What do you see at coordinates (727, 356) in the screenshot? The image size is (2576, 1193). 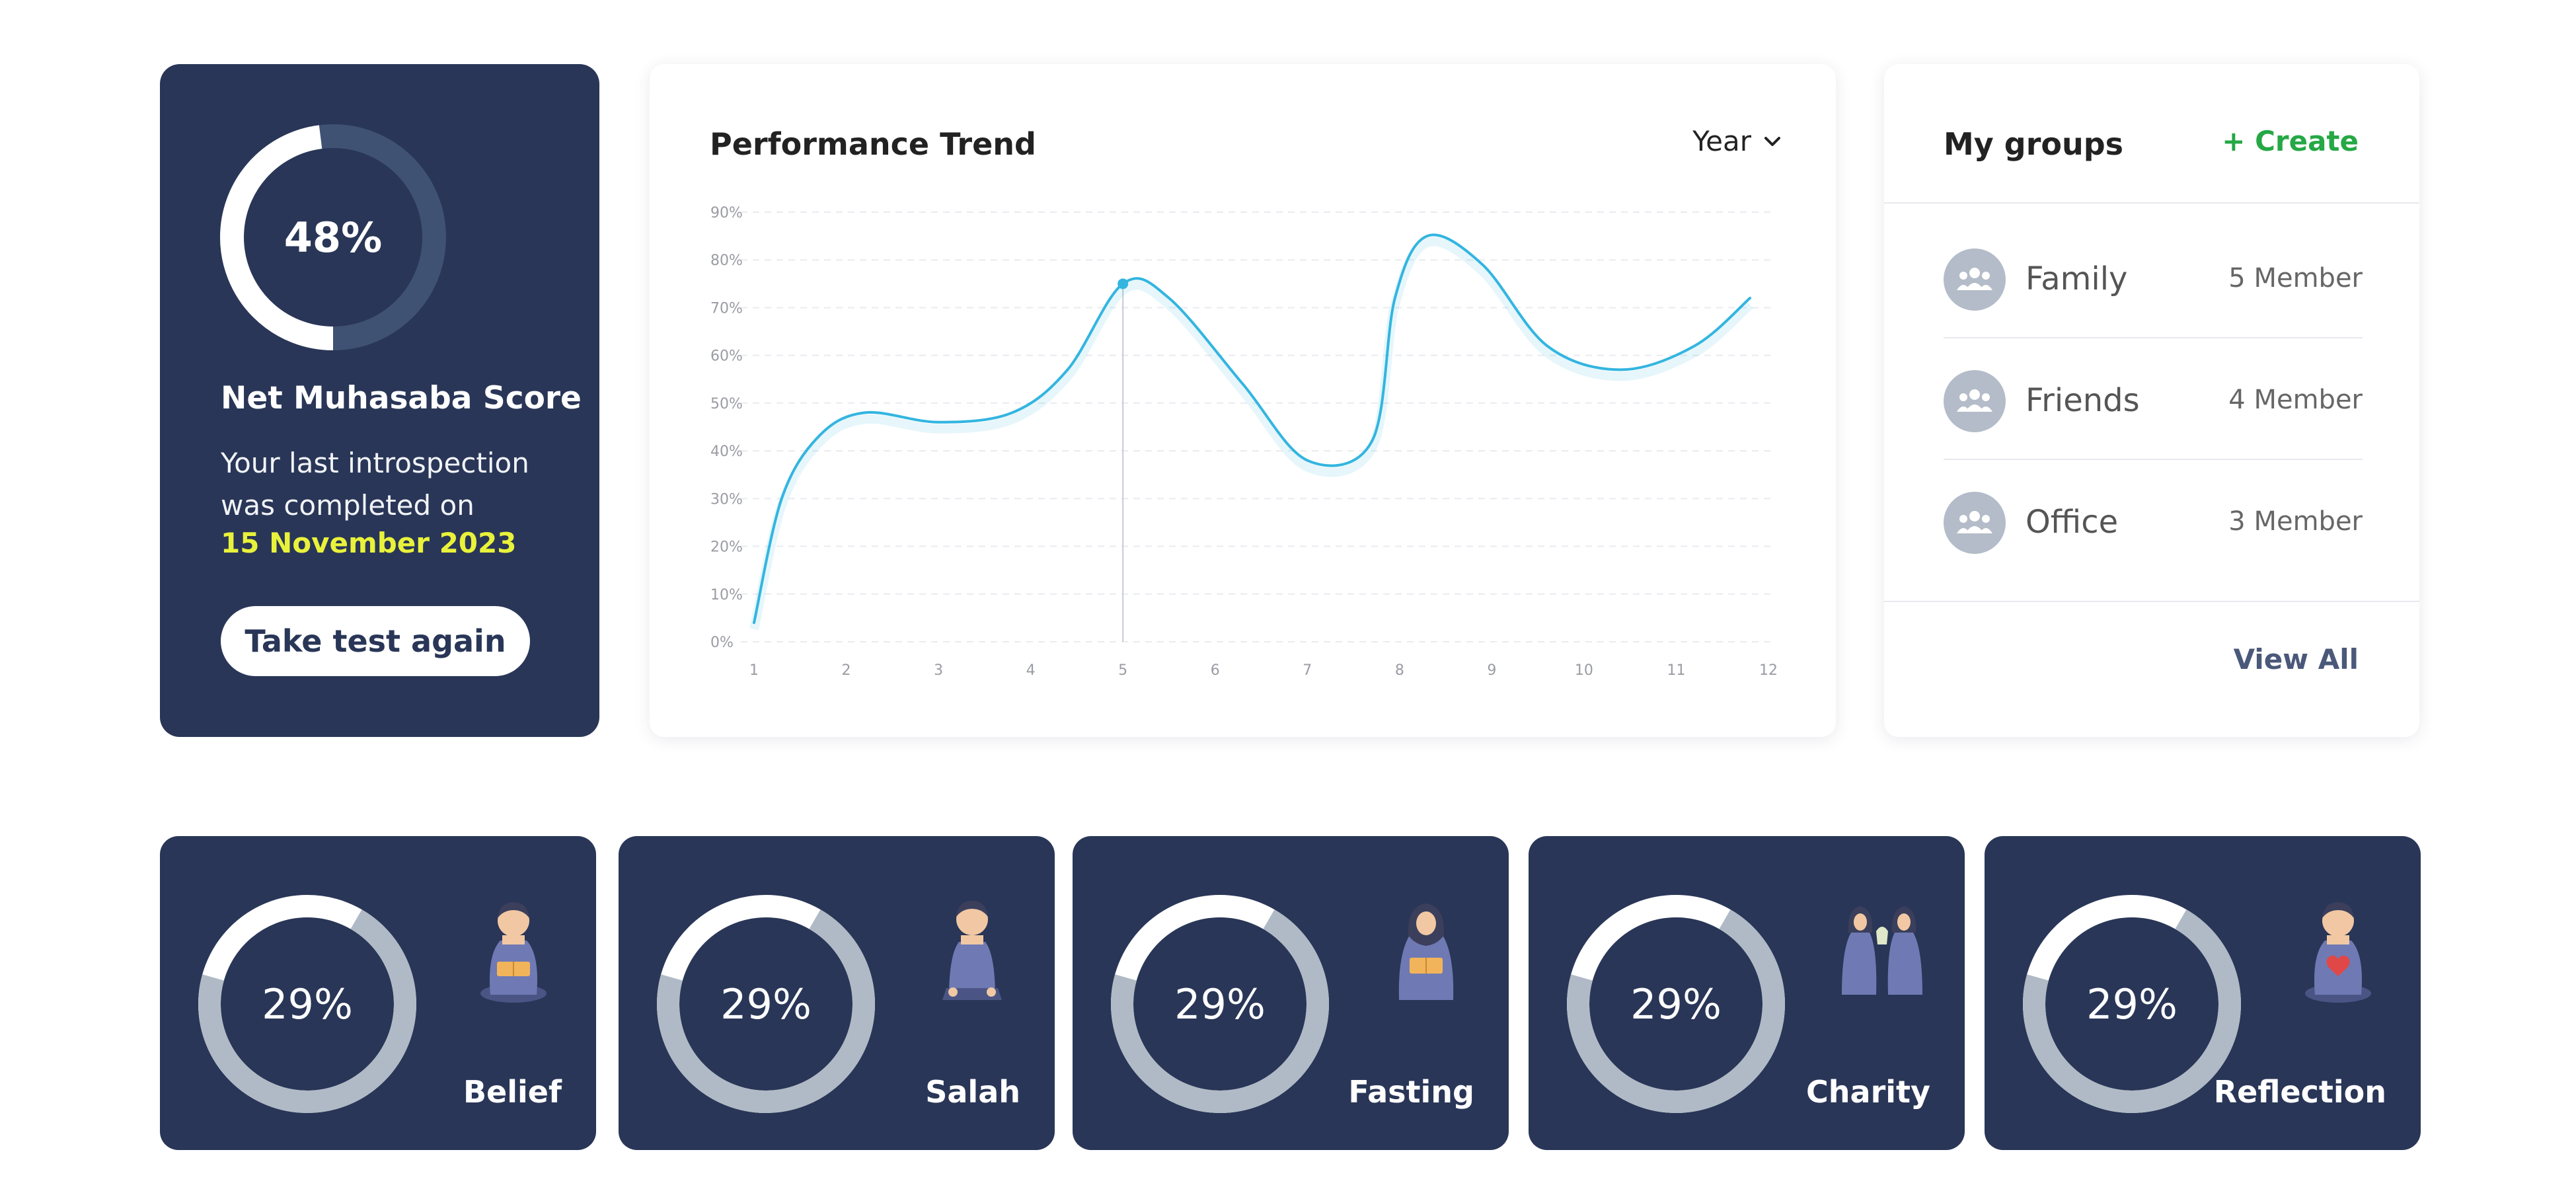 I see `y-tick-label: 60%` at bounding box center [727, 356].